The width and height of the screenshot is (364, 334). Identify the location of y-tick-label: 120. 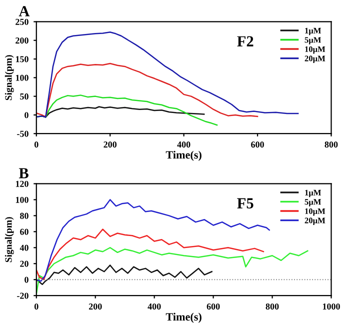
(22, 183).